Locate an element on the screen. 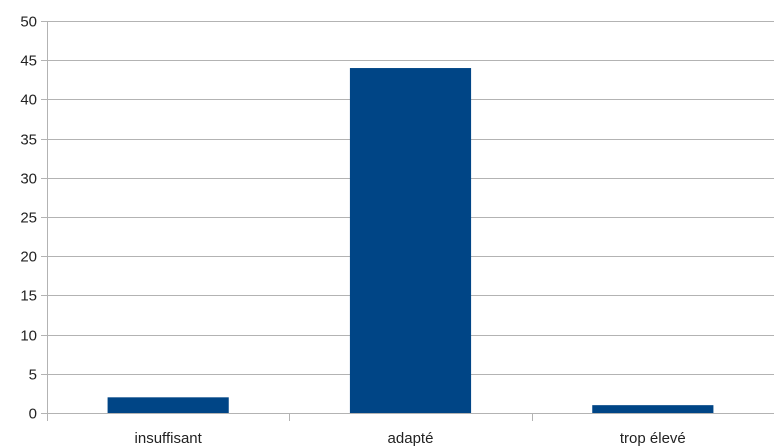 The image size is (774, 447). x-category-label: insuffisant is located at coordinates (169, 438).